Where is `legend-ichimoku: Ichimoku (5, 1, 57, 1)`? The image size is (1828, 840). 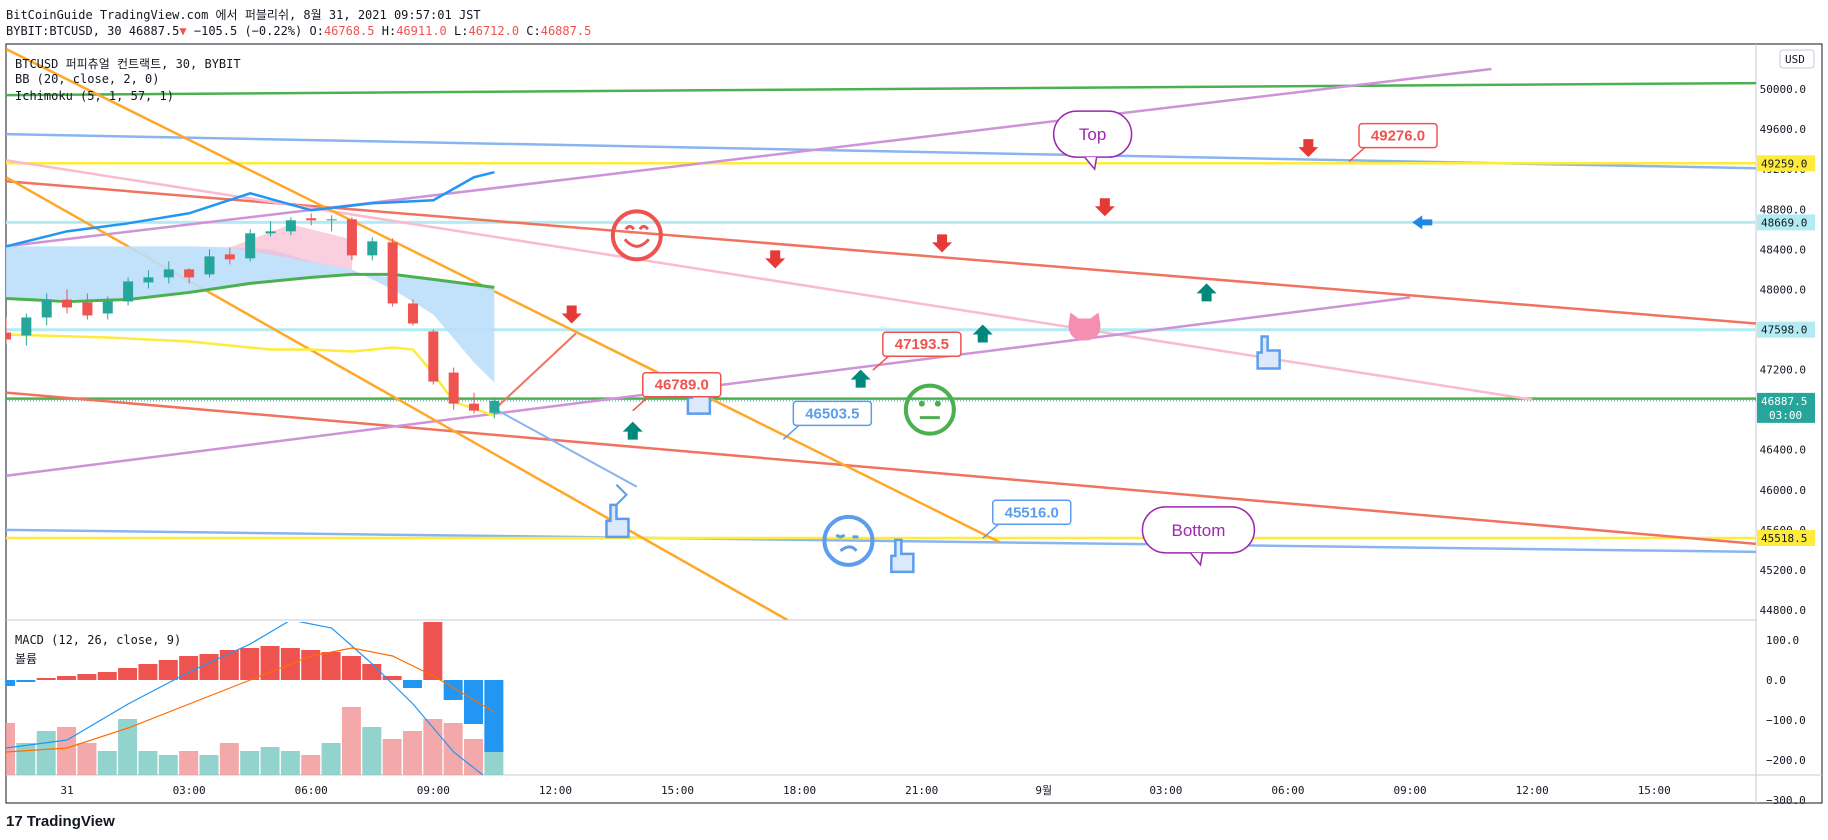
legend-ichimoku: Ichimoku (5, 1, 57, 1) is located at coordinates (94, 96).